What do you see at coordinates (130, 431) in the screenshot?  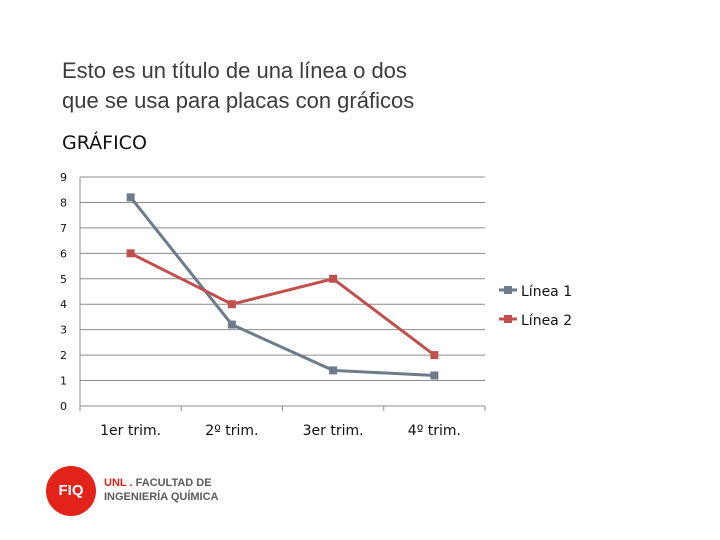 I see `x-tick-label-1: 1er trim.` at bounding box center [130, 431].